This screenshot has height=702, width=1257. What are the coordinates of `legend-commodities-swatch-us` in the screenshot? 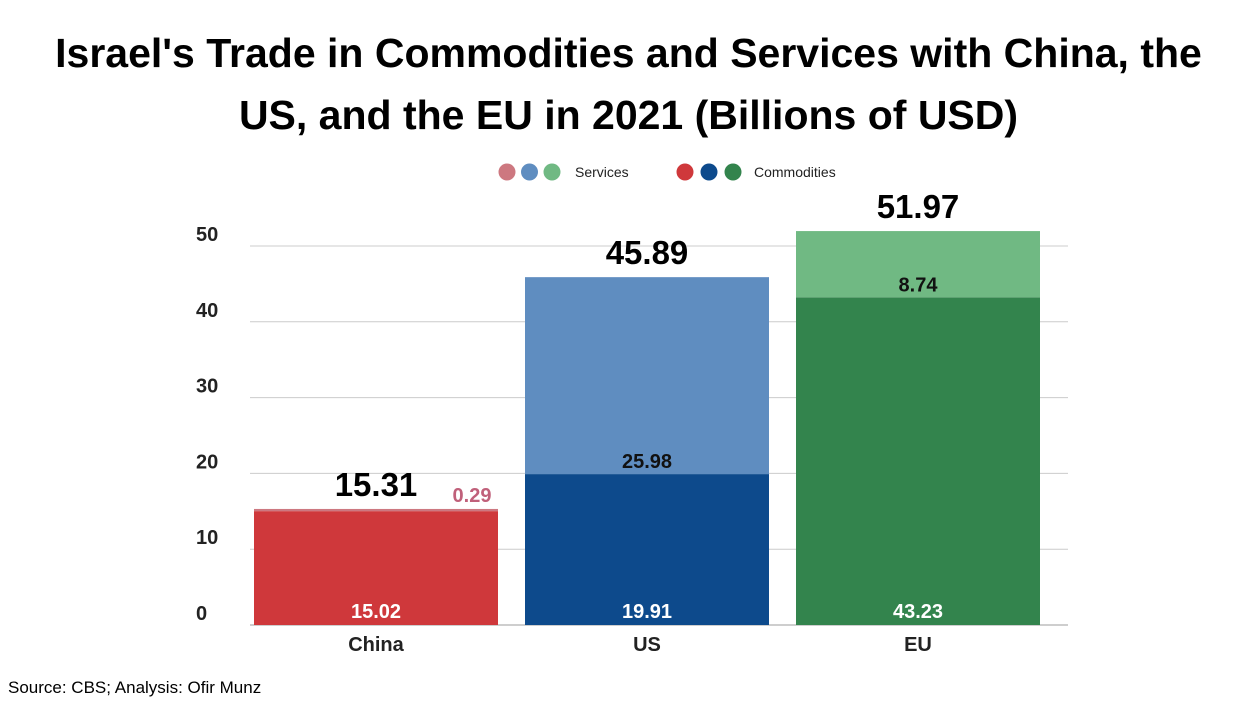 It's located at (709, 172).